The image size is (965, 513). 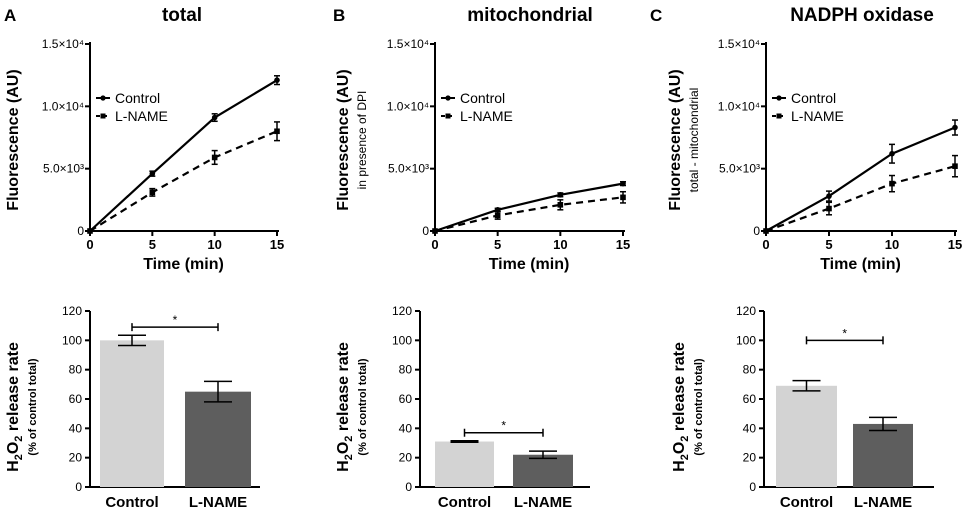 I want to click on bar-c-ylabel: H2O2 release rate, so click(x=681, y=407).